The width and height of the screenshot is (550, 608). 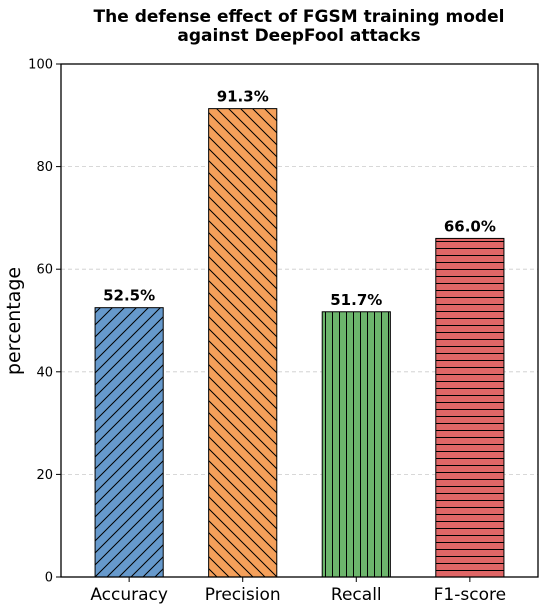 What do you see at coordinates (298, 591) in the screenshot?
I see `x-axis-ticks: Accuracy Precision Recall F1-score` at bounding box center [298, 591].